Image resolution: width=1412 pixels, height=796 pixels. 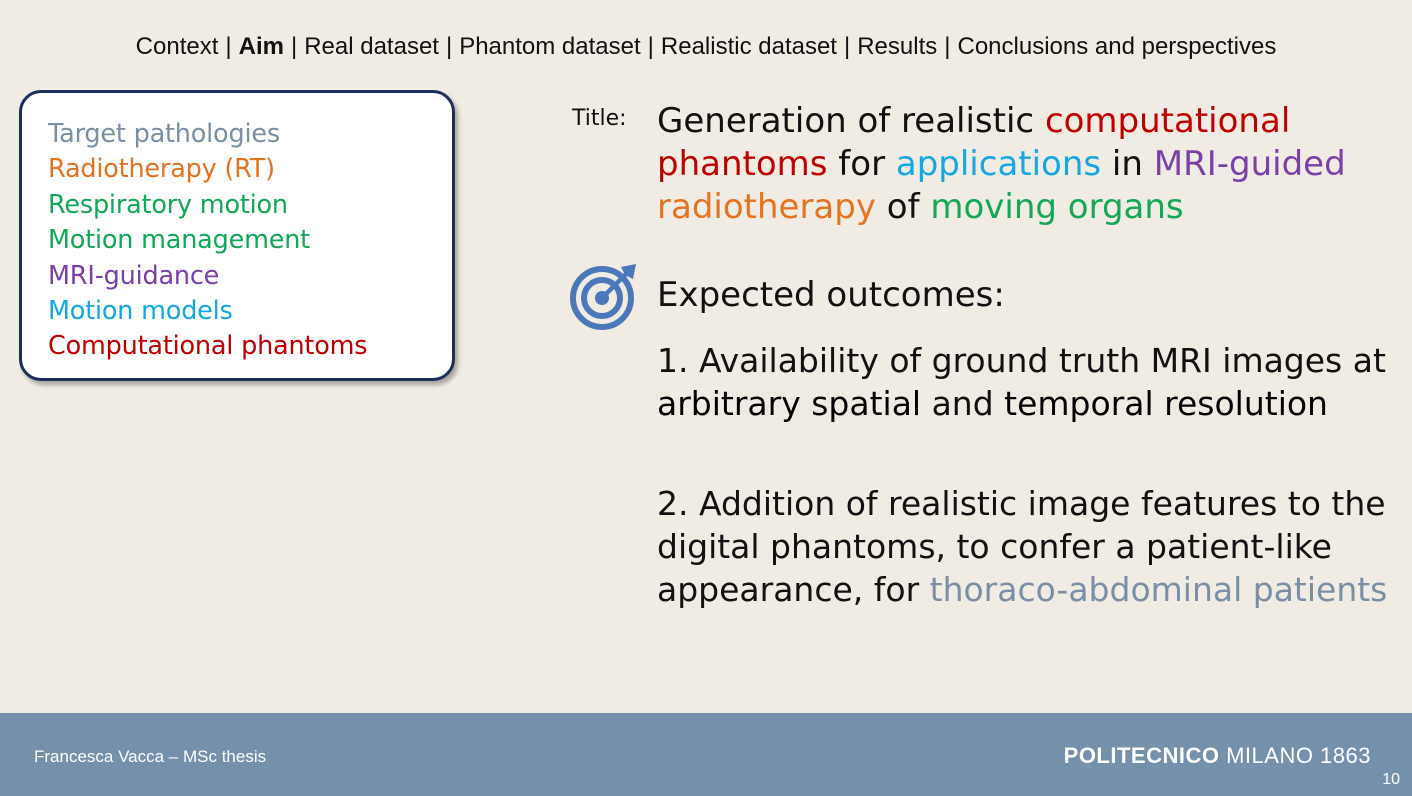 What do you see at coordinates (748, 46) in the screenshot?
I see `nav-item-realistic-dataset: Realistic dataset` at bounding box center [748, 46].